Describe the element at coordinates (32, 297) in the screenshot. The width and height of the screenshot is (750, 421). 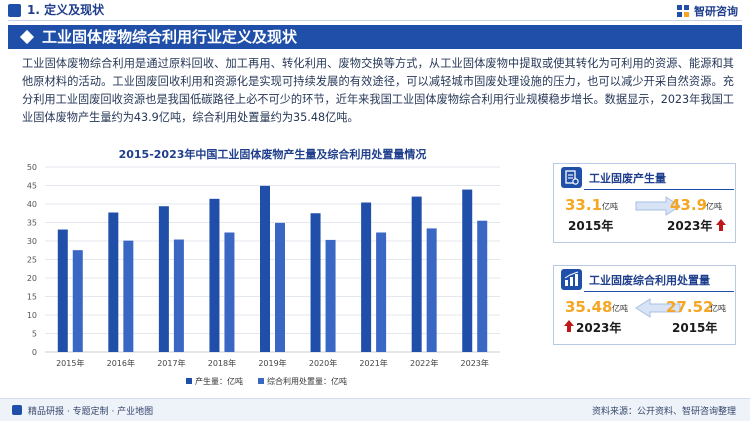
I see `y-tick-label: 15` at that location.